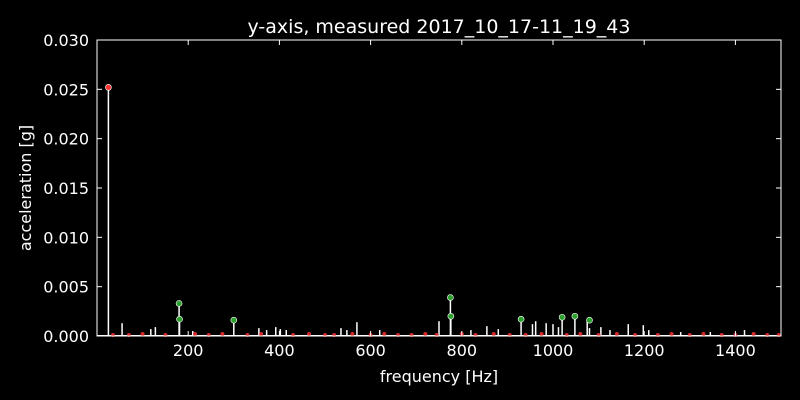 The image size is (800, 400). Describe the element at coordinates (188, 350) in the screenshot. I see `x-tick-label: 200` at that location.